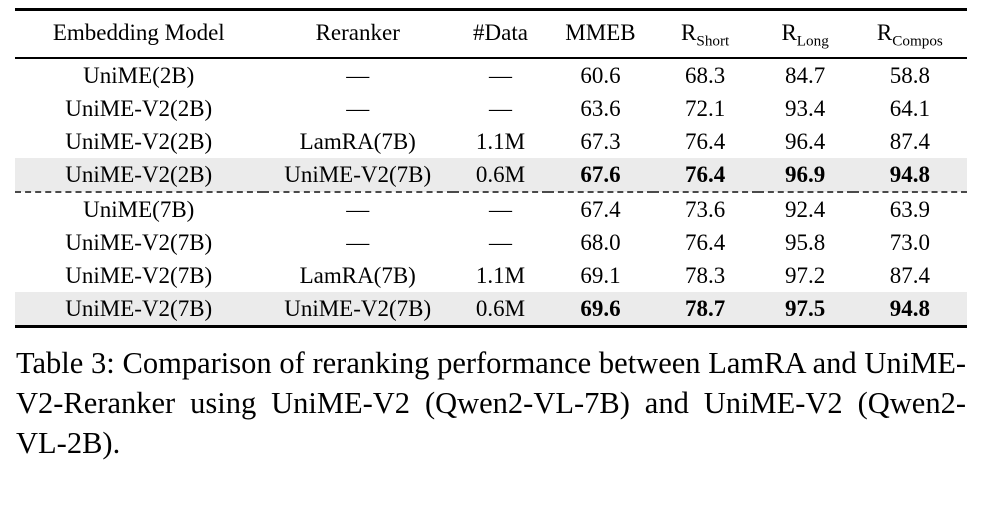 The width and height of the screenshot is (982, 516). What do you see at coordinates (357, 34) in the screenshot?
I see `column-header: Reranker` at bounding box center [357, 34].